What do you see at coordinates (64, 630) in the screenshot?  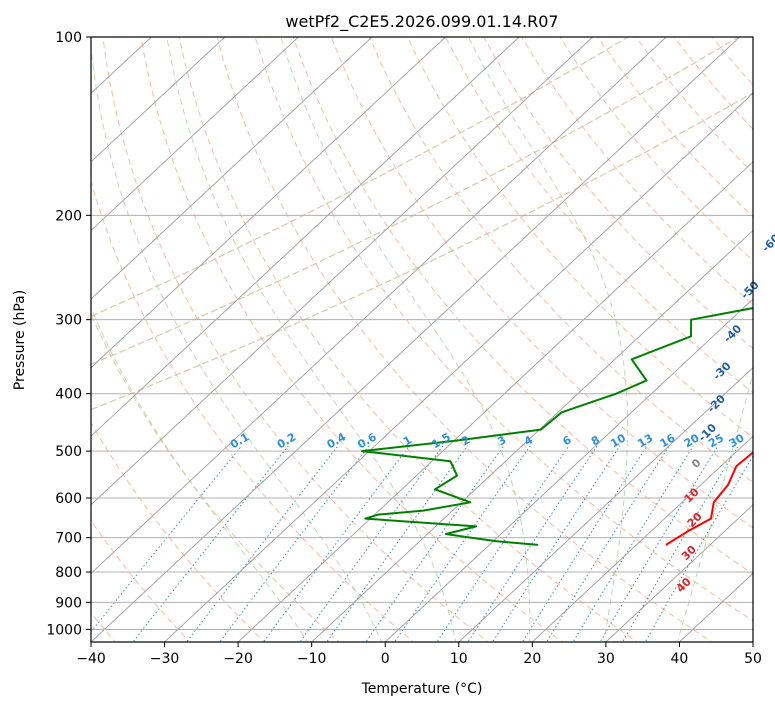 I see `y-tick-label: 1000` at bounding box center [64, 630].